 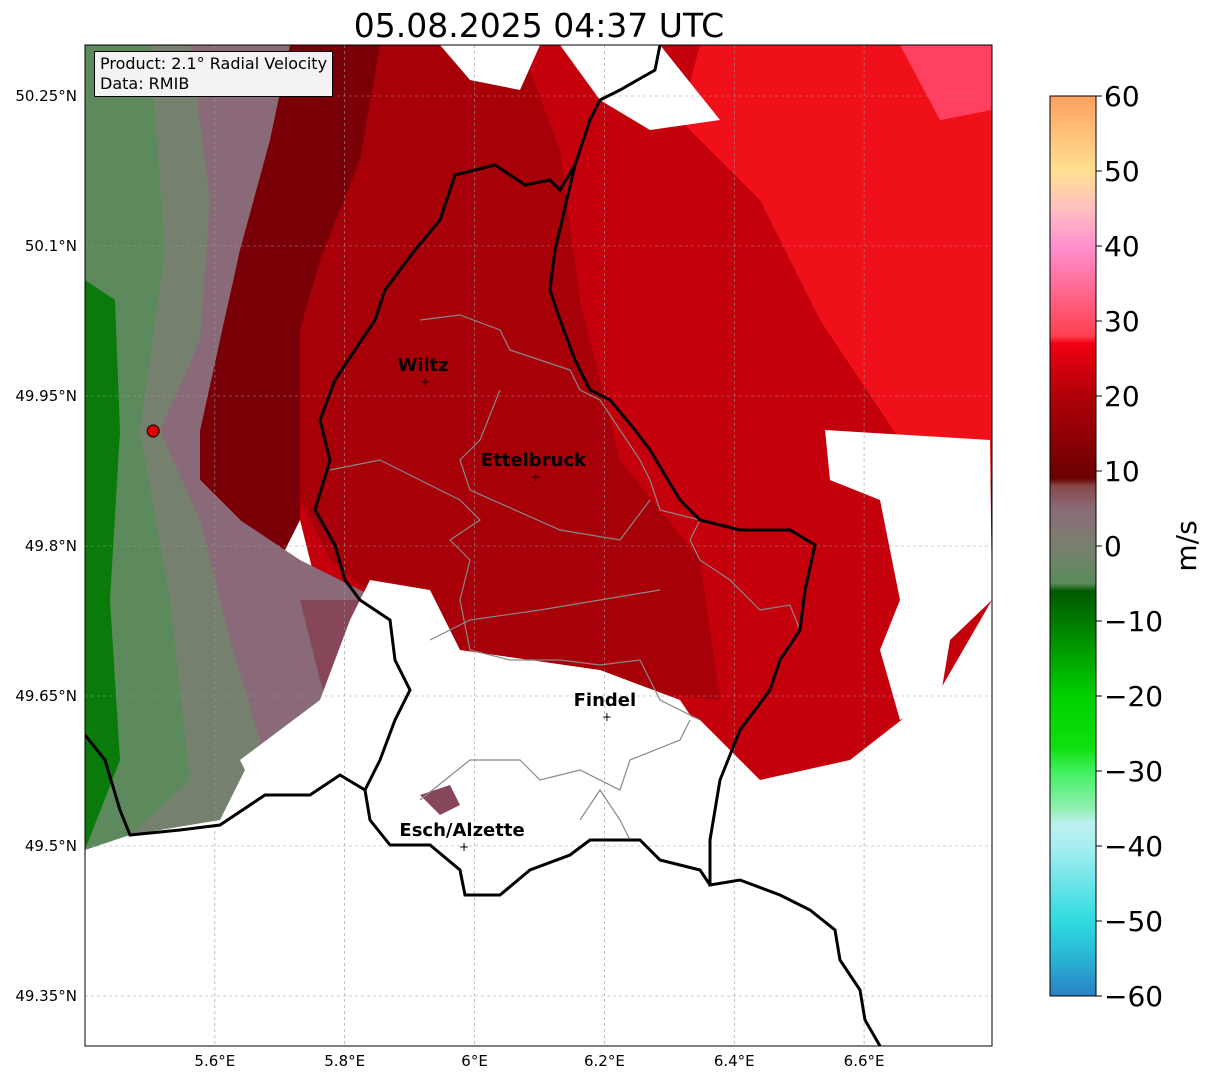 What do you see at coordinates (539, 25) in the screenshot?
I see `map-title: 05.08.2025 04:37 UTC` at bounding box center [539, 25].